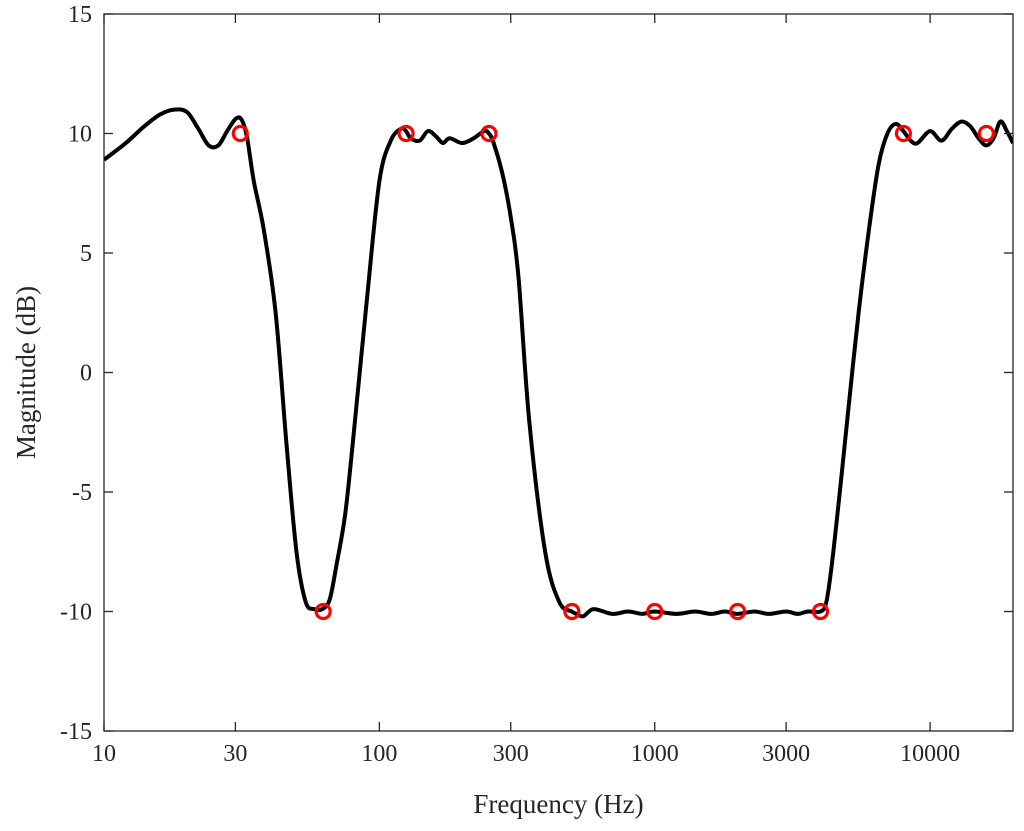 This screenshot has width=1024, height=831. Describe the element at coordinates (26, 372) in the screenshot. I see `y-axis-title: Magnitude (dB)` at that location.